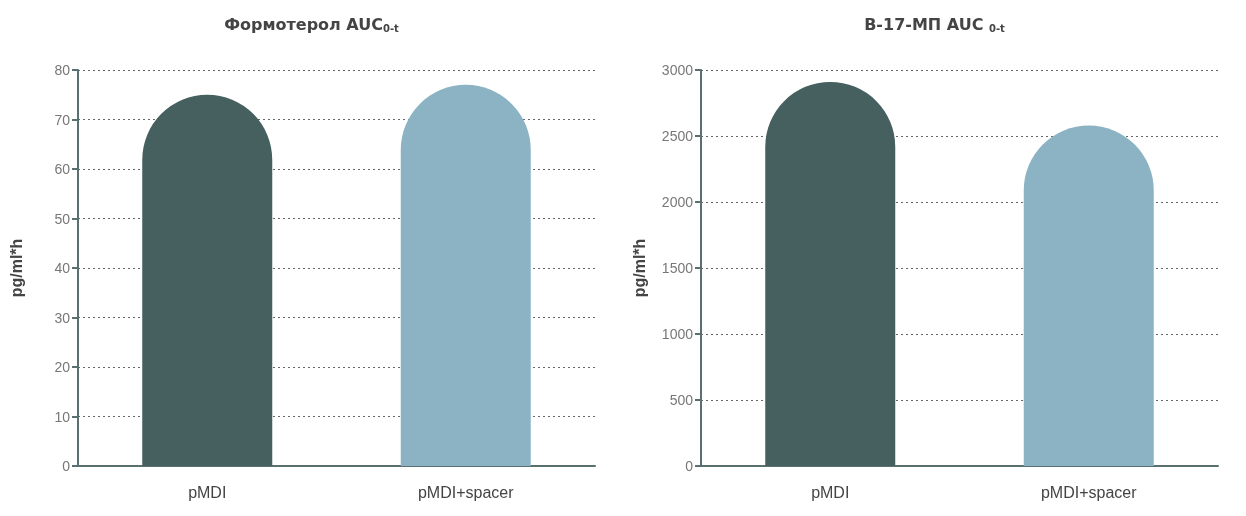 The width and height of the screenshot is (1246, 516). What do you see at coordinates (62, 119) in the screenshot?
I see `y-tick-label: 70` at bounding box center [62, 119].